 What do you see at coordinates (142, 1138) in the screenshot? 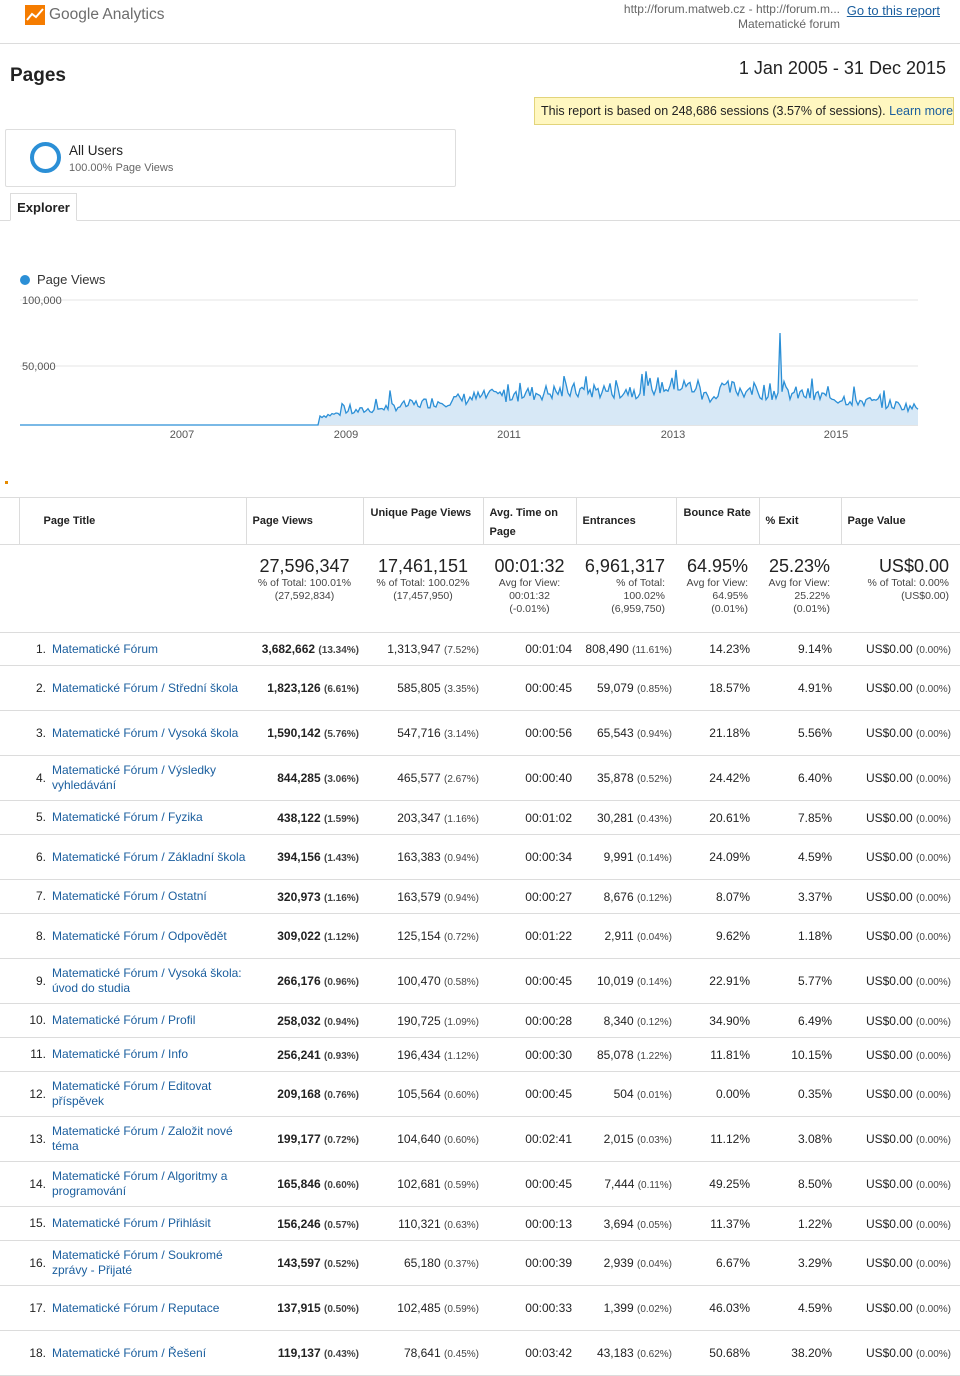
I see `page-title-link: Matematické Fórum / Založit nové téma` at bounding box center [142, 1138].